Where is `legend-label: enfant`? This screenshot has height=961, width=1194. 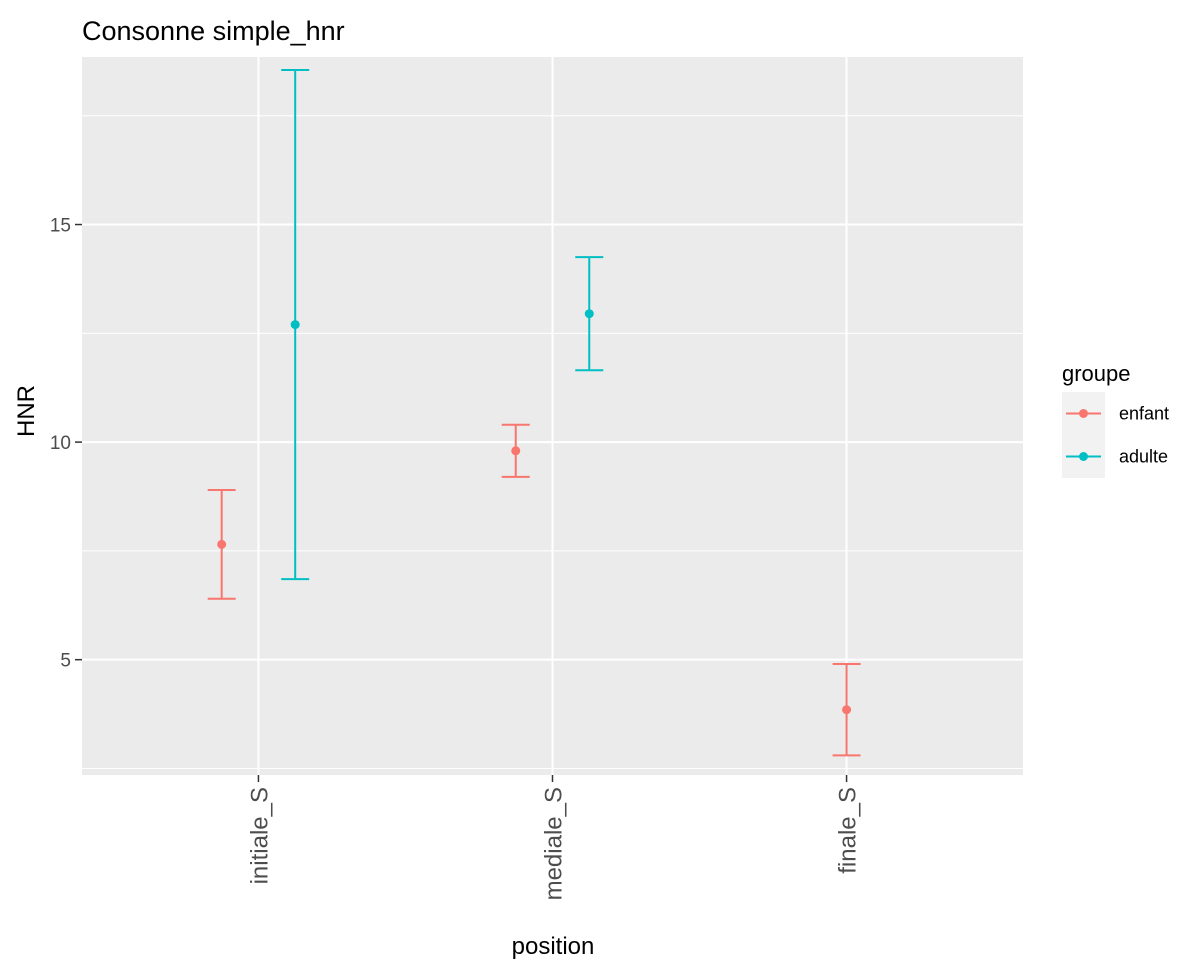
legend-label: enfant is located at coordinates (1144, 414).